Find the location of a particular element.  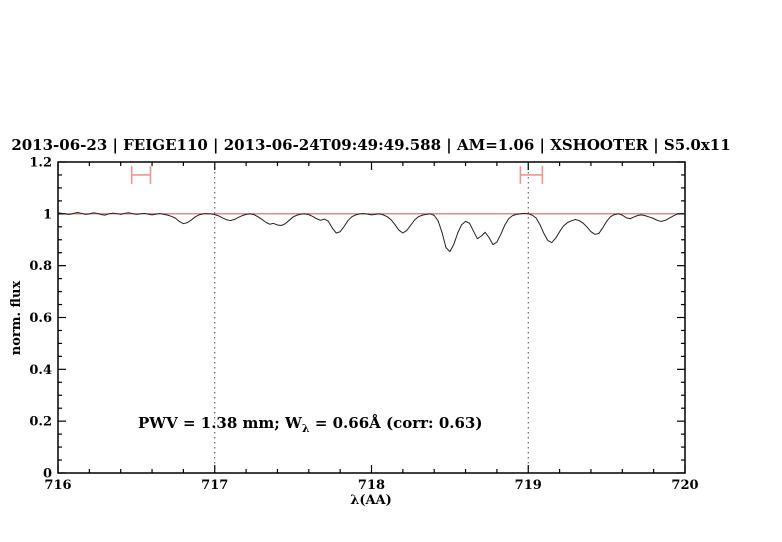

x-tick-label: 720 is located at coordinates (684, 485).